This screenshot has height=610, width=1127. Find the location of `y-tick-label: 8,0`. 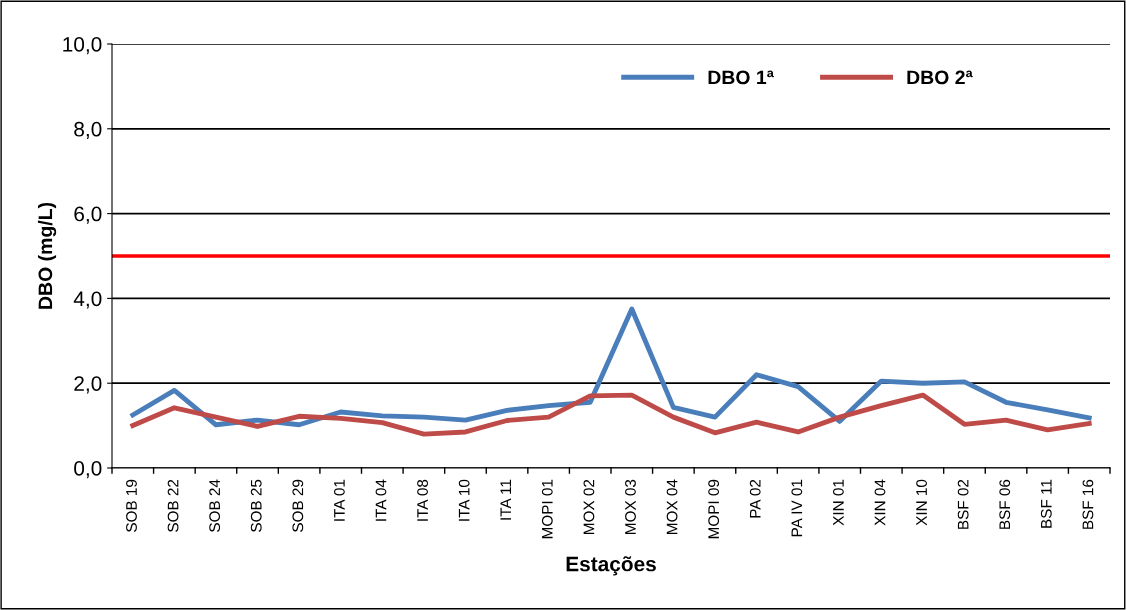

y-tick-label: 8,0 is located at coordinates (88, 130).